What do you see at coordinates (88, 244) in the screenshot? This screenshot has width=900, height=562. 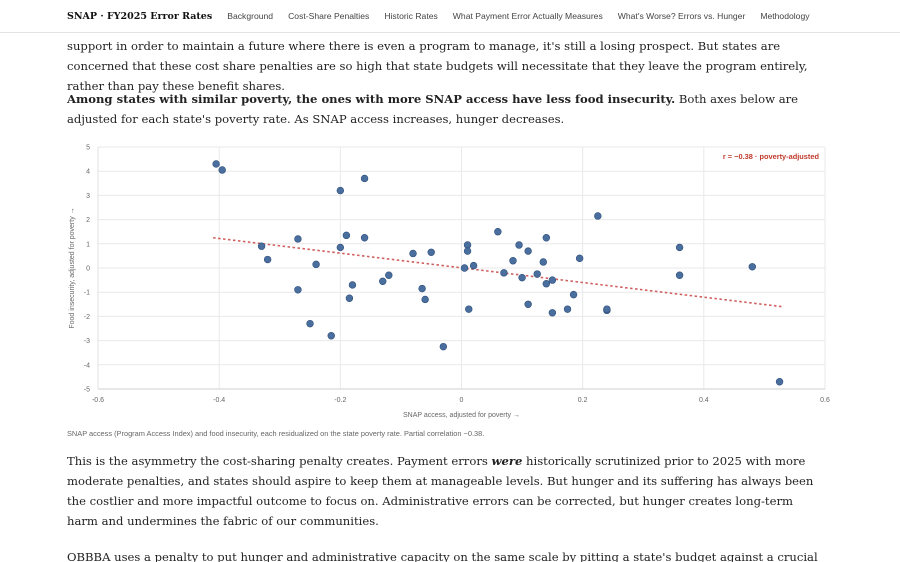 I see `y-tick-label: 1` at bounding box center [88, 244].